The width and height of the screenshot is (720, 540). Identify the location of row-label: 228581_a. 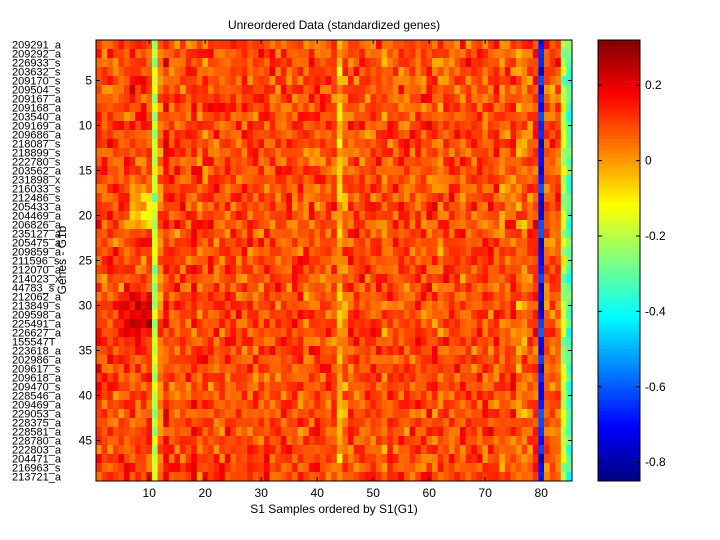
(37, 433).